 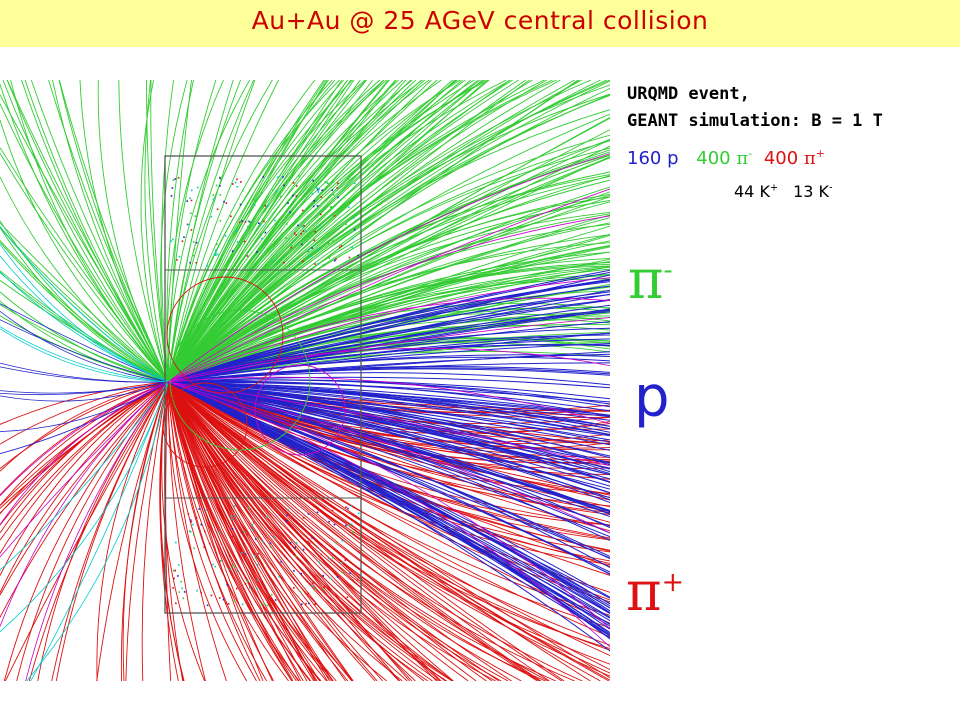 What do you see at coordinates (480, 20) in the screenshot?
I see `page-title: Au+Au @ 25 AGeV central collision` at bounding box center [480, 20].